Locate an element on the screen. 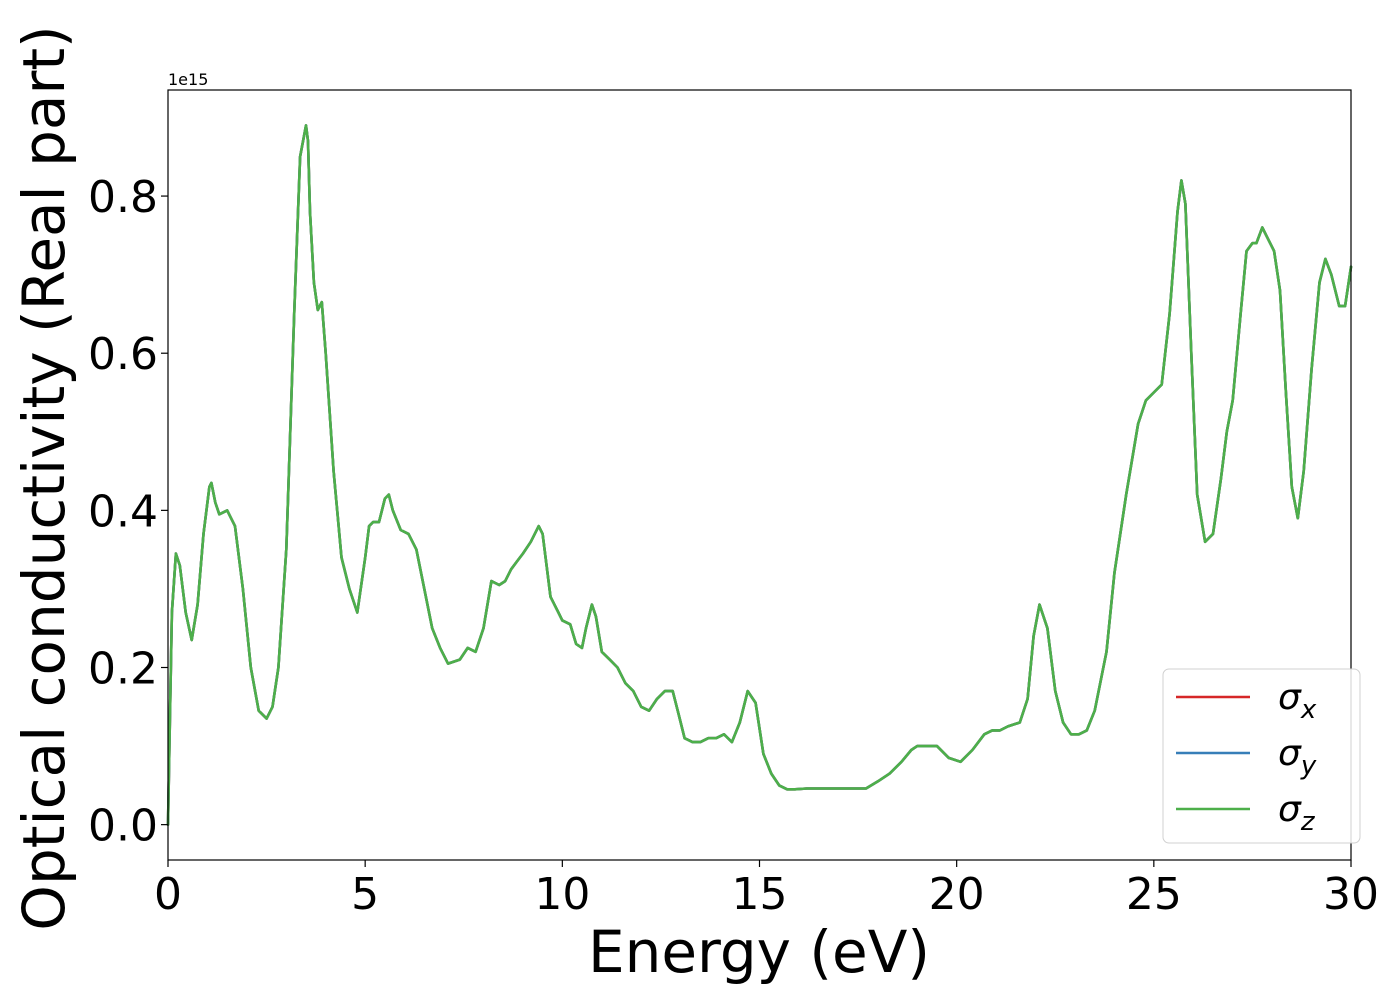  legend: σx σy σz is located at coordinates (1261, 756).